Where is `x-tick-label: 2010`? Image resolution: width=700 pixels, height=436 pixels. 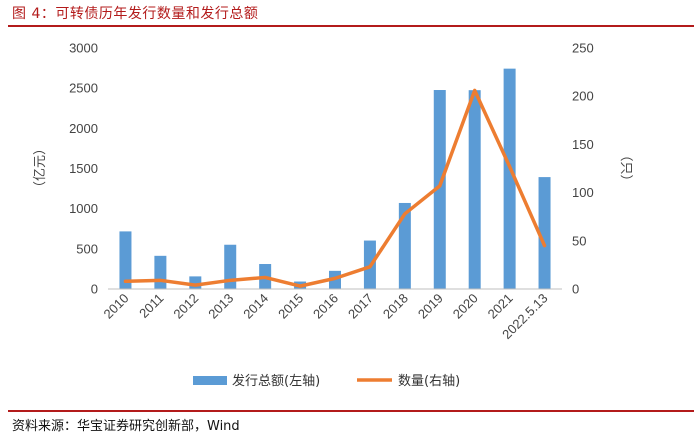
x-tick-label: 2010 is located at coordinates (116, 306).